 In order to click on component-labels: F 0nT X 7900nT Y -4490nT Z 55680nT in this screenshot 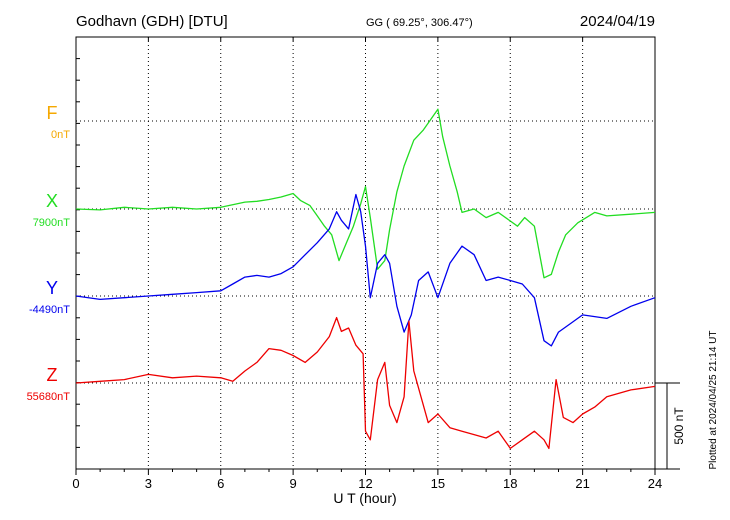, I will do `click(49, 253)`.